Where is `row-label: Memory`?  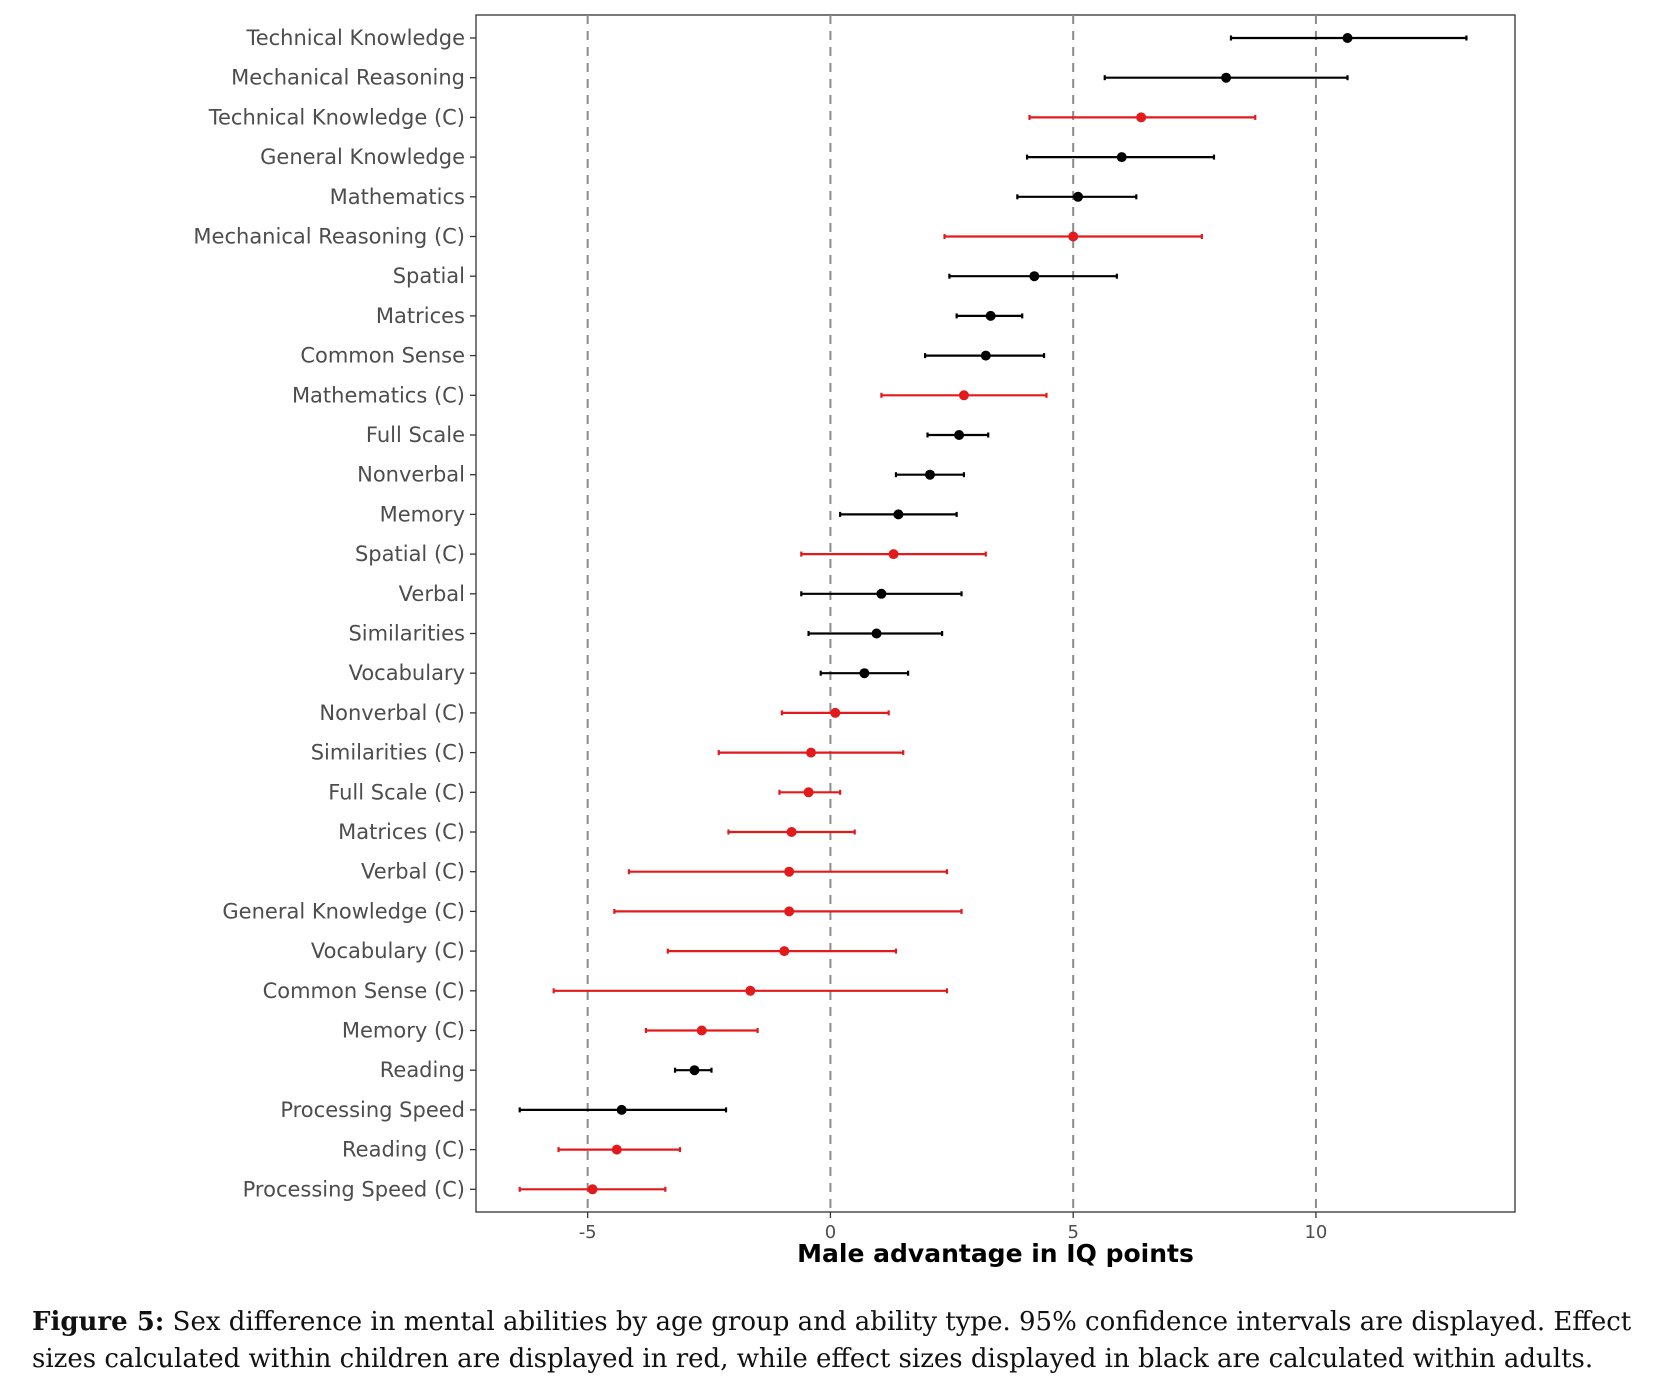
row-label: Memory is located at coordinates (422, 514).